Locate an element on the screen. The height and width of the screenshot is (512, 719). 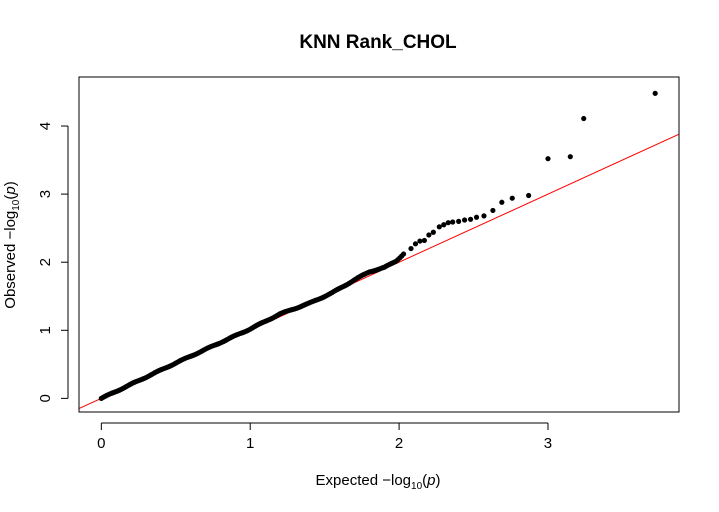
x-label-variable: p is located at coordinates (430, 480).